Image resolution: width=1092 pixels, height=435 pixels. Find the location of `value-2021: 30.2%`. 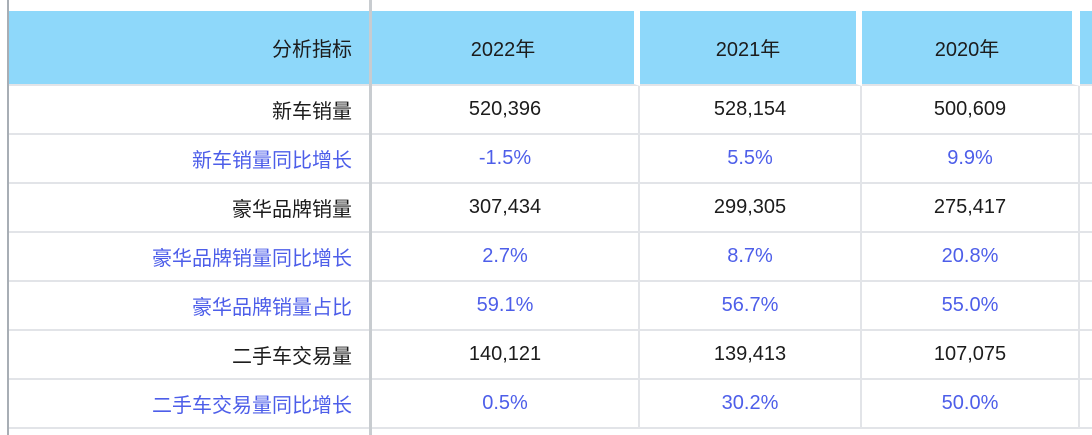

value-2021: 30.2% is located at coordinates (751, 404).